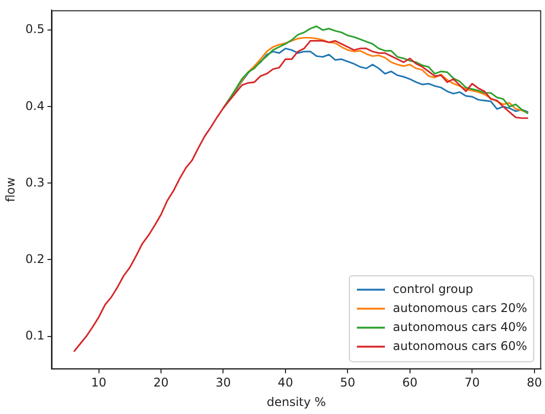 The image size is (545, 414). Describe the element at coordinates (286, 383) in the screenshot. I see `x-tick-label: 40` at that location.